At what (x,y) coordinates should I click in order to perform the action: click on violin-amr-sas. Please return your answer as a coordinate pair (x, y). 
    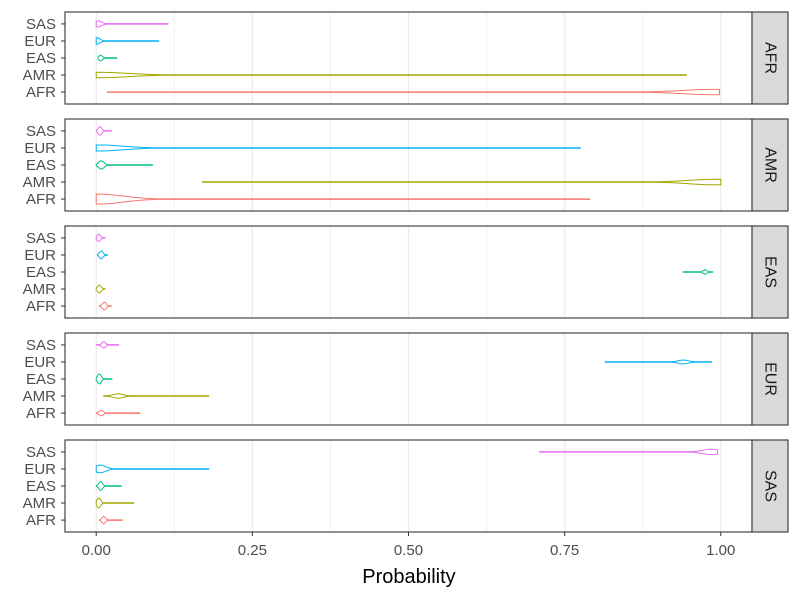
    Looking at the image, I should click on (103, 131).